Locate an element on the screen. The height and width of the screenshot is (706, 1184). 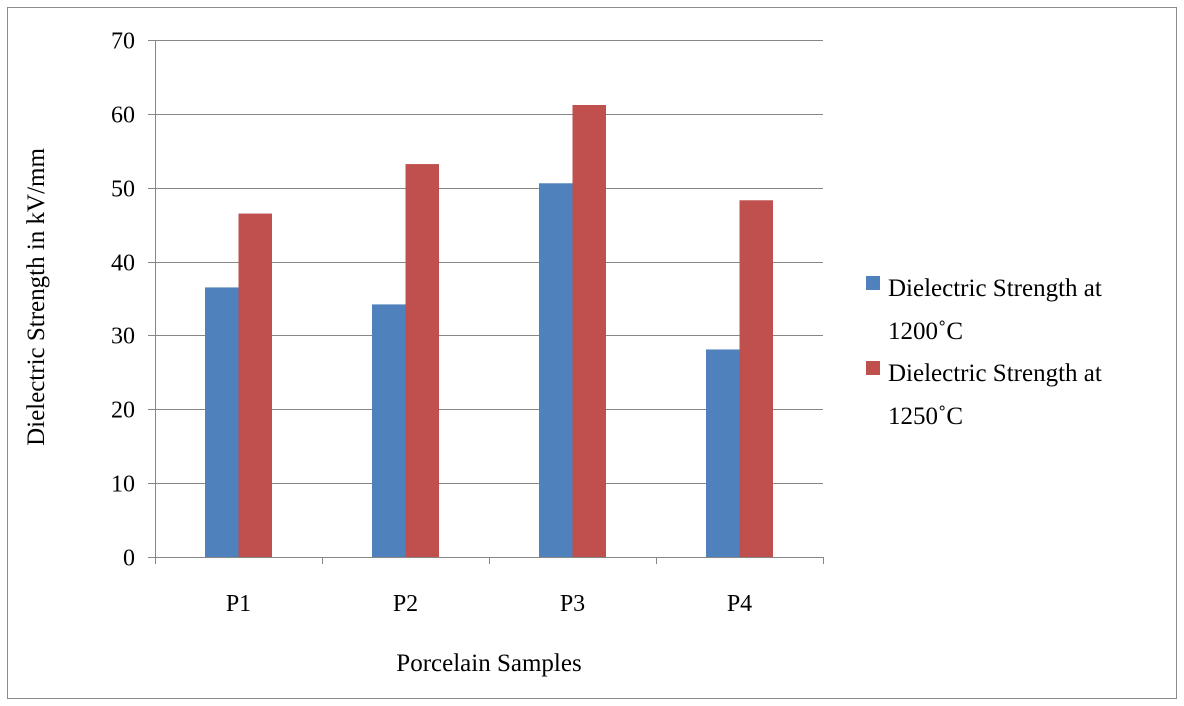
y-tick-label: 70 is located at coordinates (123, 42).